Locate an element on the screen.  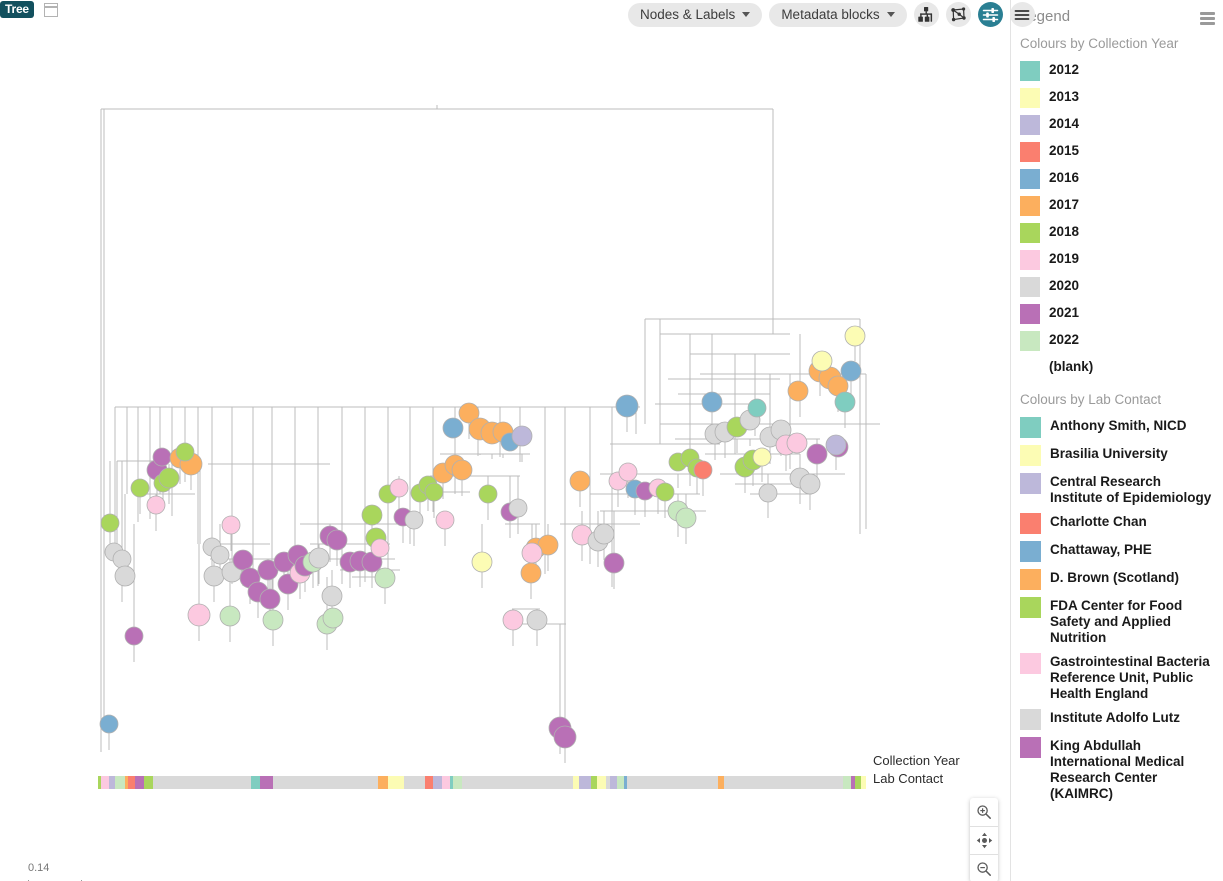
zoom-in-button is located at coordinates (984, 812).